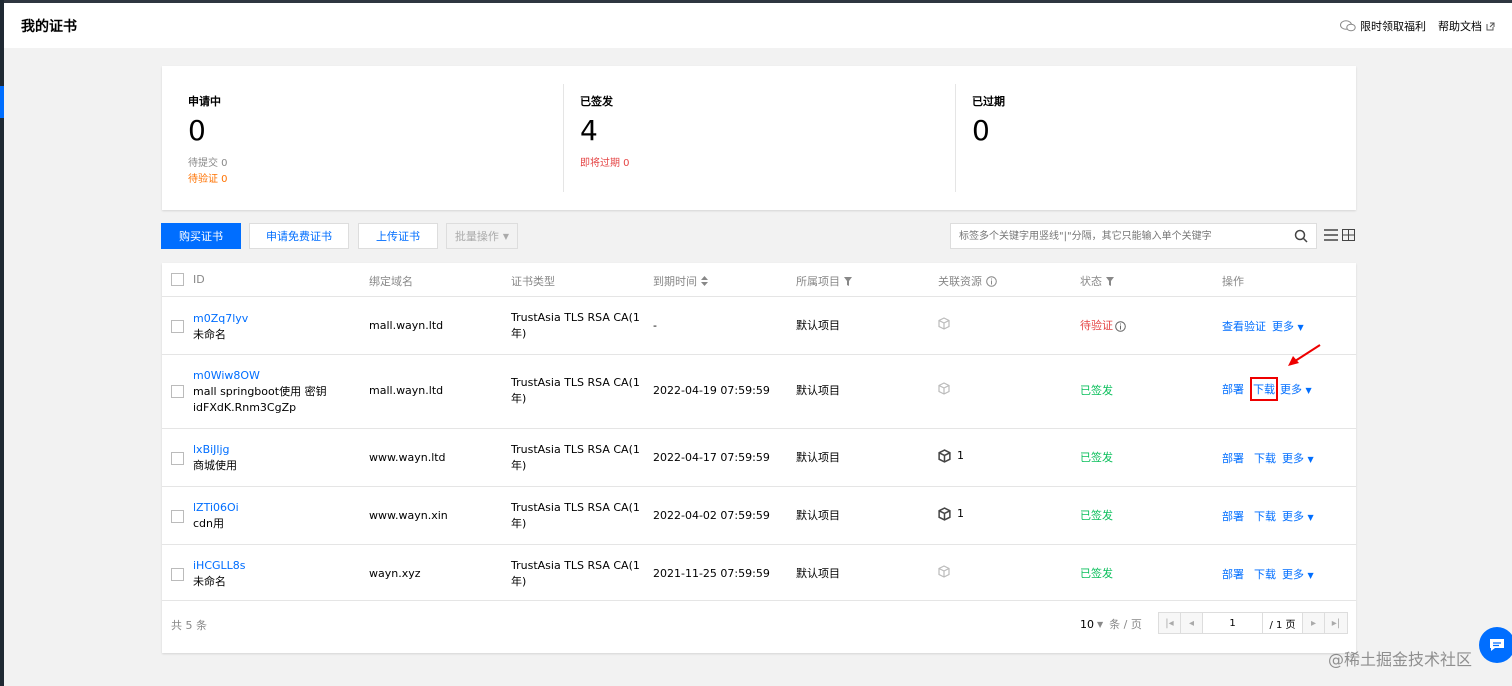 The width and height of the screenshot is (1512, 686). I want to click on upload-certificate-button: 上传证书, so click(398, 236).